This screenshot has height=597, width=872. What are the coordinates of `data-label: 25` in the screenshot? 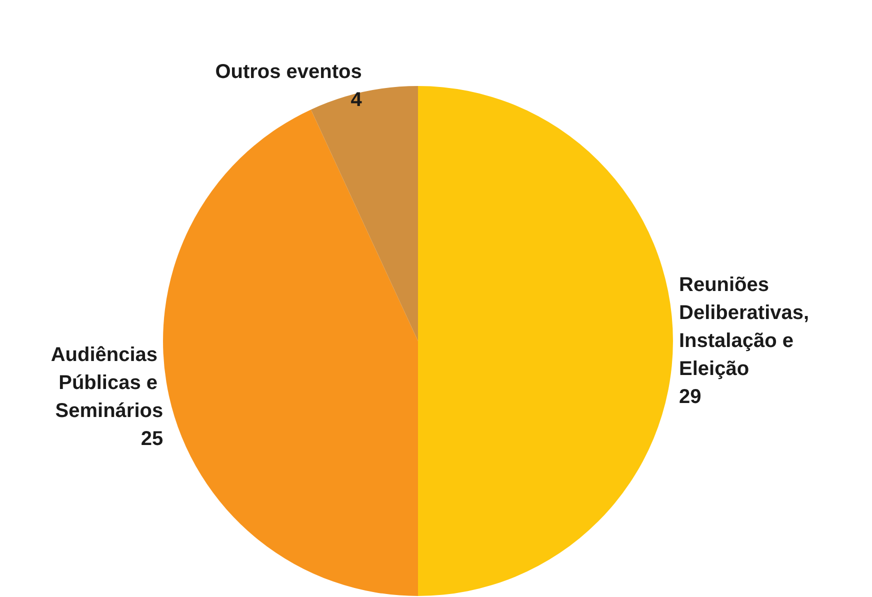 It's located at (152, 439).